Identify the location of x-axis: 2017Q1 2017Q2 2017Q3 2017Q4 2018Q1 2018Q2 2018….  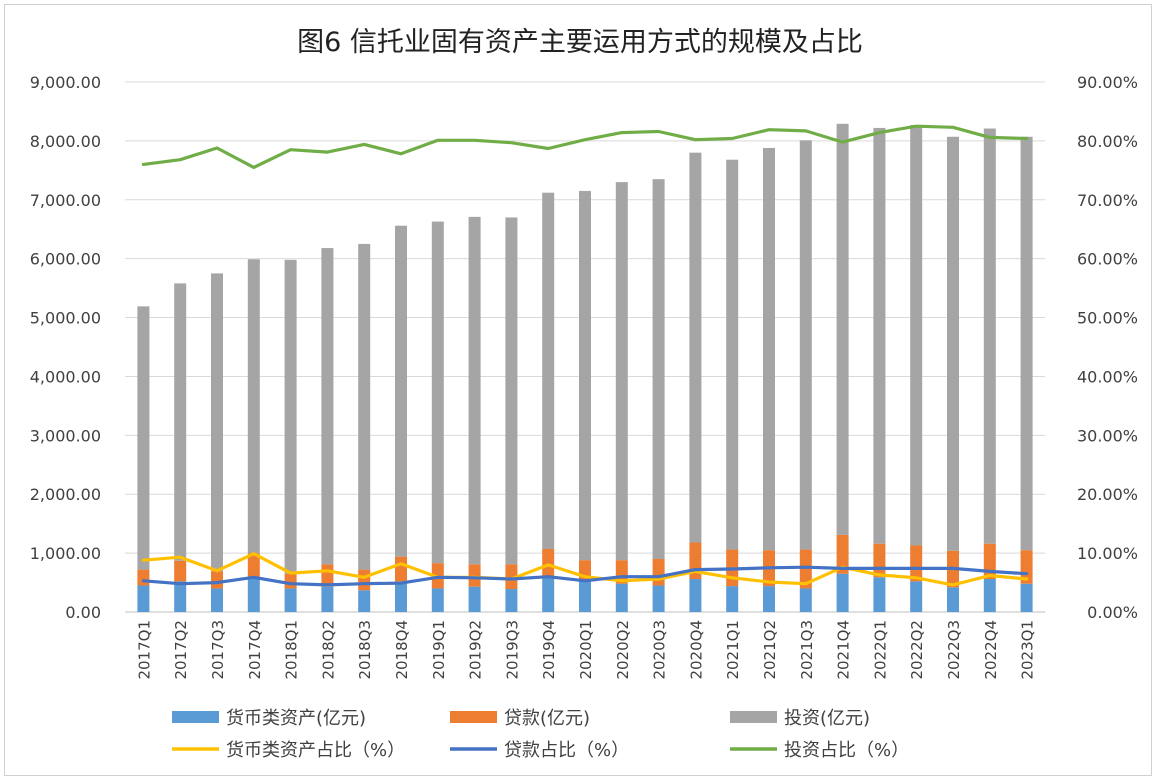
(585, 650).